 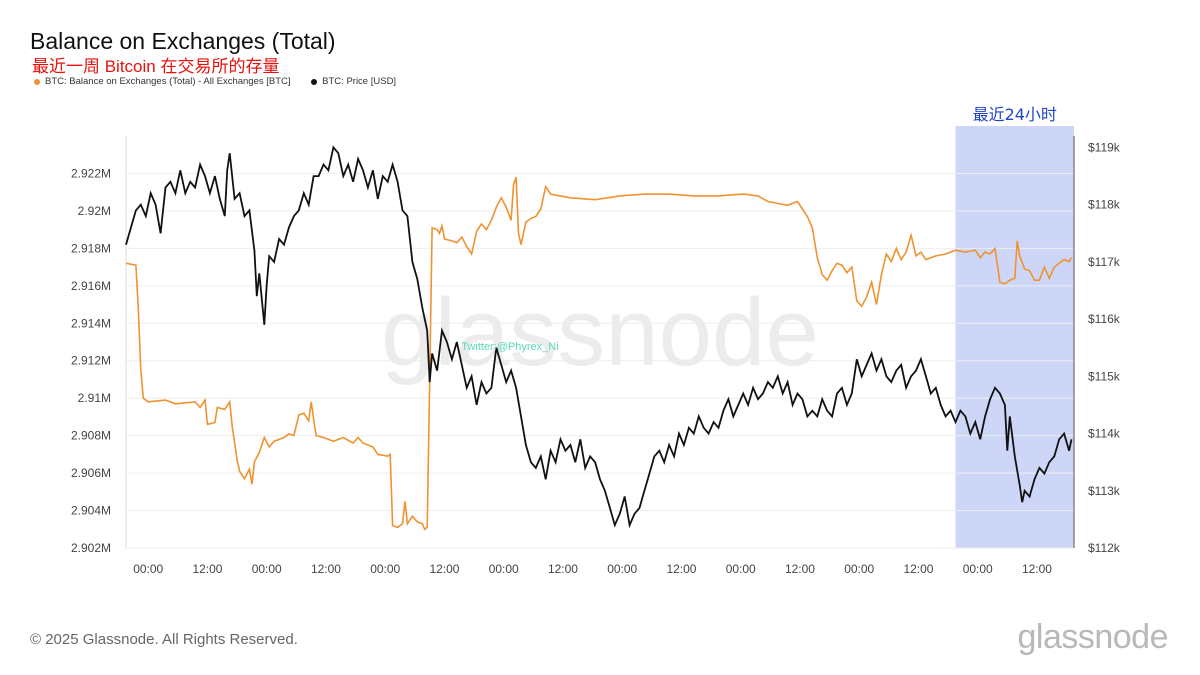 What do you see at coordinates (1092, 637) in the screenshot?
I see `glassnode-logo: glassnode` at bounding box center [1092, 637].